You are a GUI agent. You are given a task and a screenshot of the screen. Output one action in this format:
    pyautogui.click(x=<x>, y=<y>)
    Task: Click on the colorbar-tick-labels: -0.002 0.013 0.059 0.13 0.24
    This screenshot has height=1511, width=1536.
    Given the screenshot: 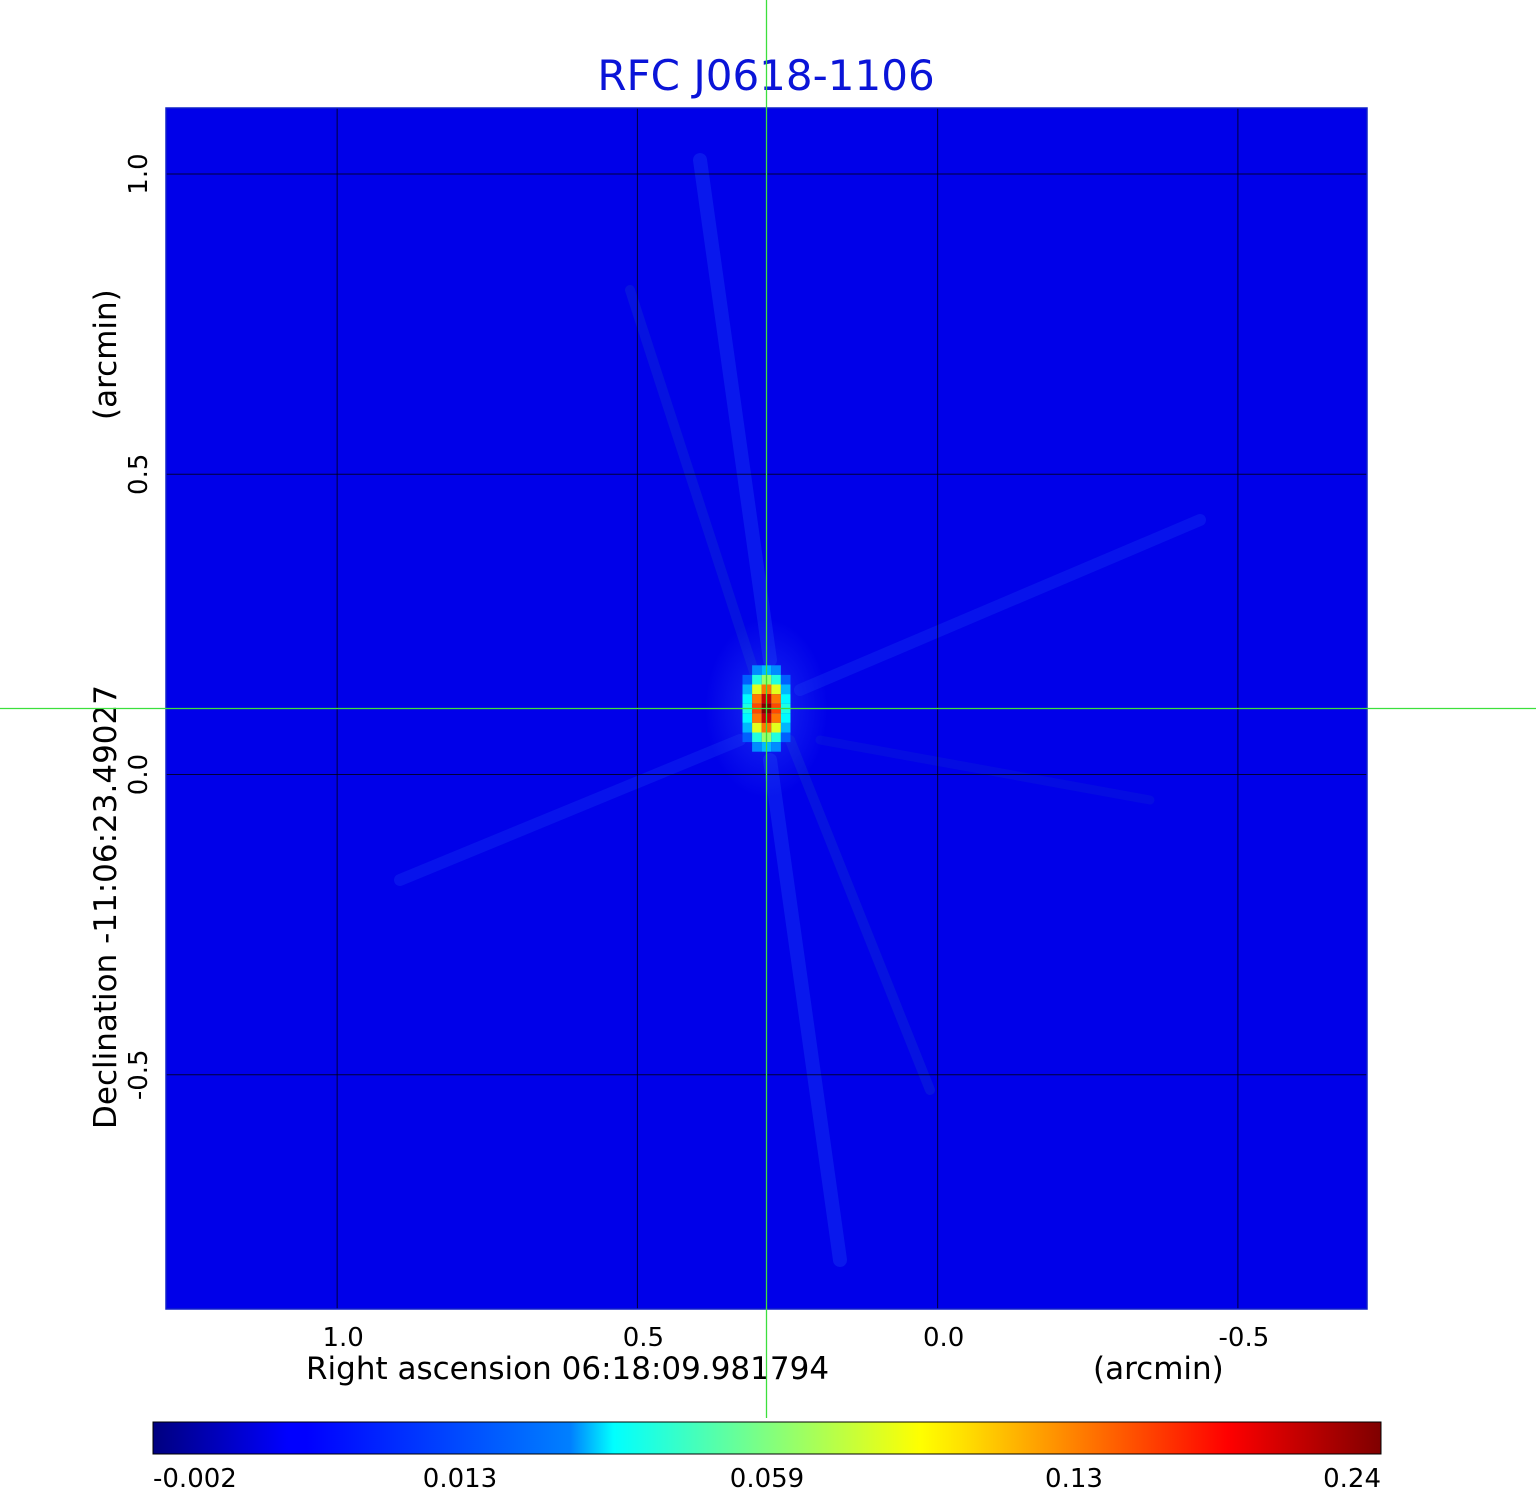 What is the action you would take?
    pyautogui.click(x=767, y=1479)
    